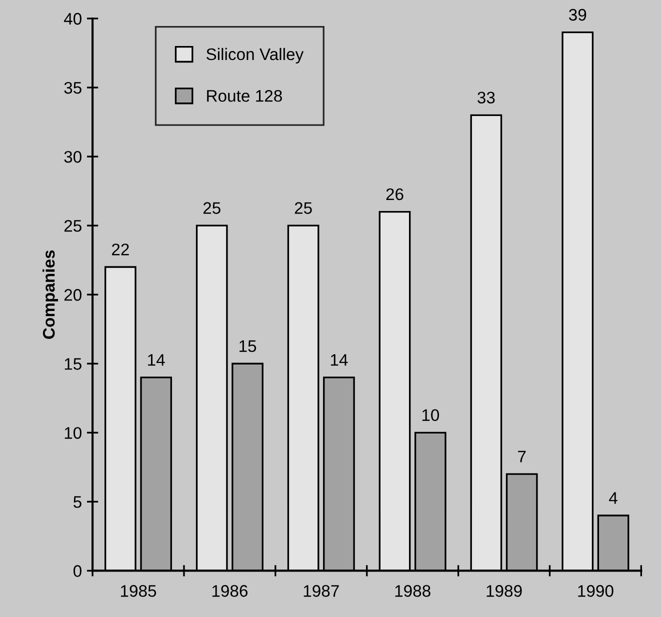 The width and height of the screenshot is (661, 617). Describe the element at coordinates (255, 56) in the screenshot. I see `legend-label: Silicon Valley` at that location.